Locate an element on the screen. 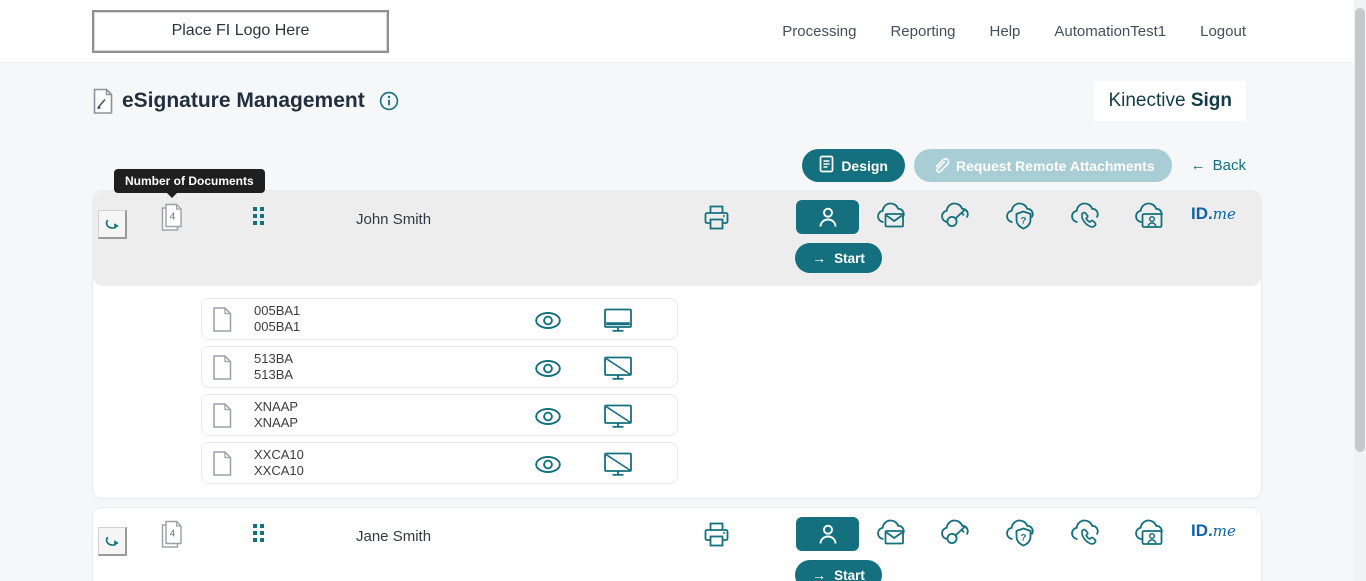 This screenshot has width=1366, height=581. fi-logo-placeholder: Place FI Logo Here is located at coordinates (240, 31).